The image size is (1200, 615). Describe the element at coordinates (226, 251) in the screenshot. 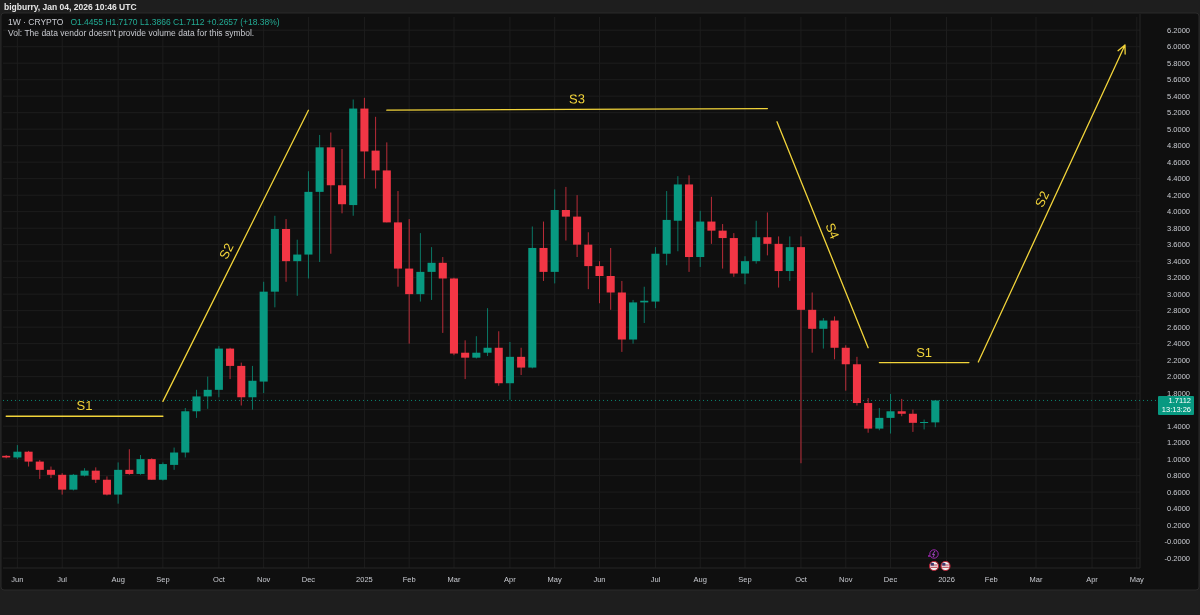

I see `text: S2` at that location.